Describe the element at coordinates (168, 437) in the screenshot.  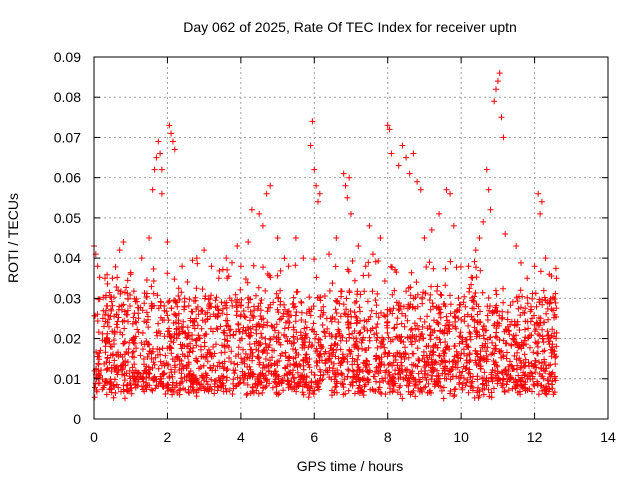
I see `x-tick-label: 2` at that location.